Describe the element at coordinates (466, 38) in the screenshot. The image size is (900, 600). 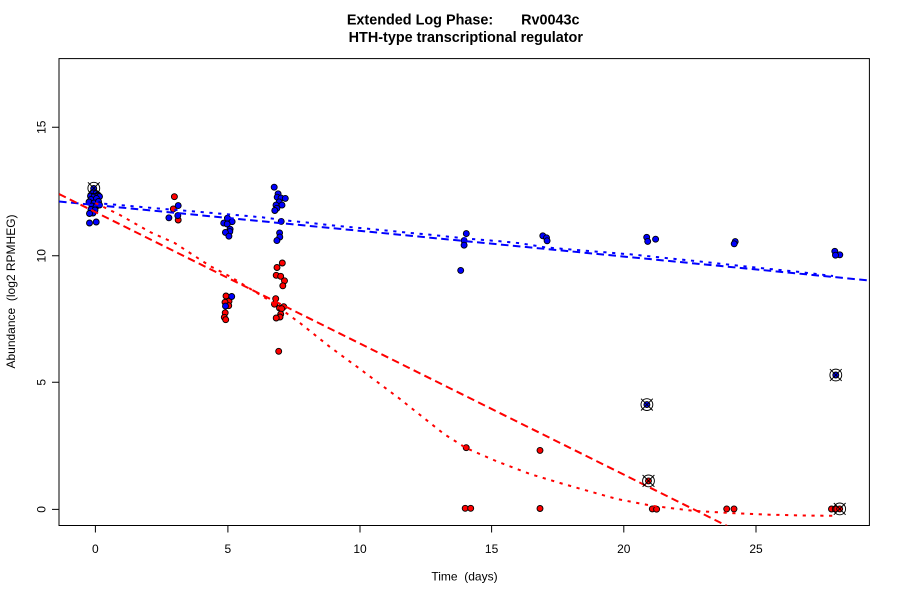
I see `svg-text:HTH-type transcriptional regul: HTH-type transcriptional regulator` at that location.